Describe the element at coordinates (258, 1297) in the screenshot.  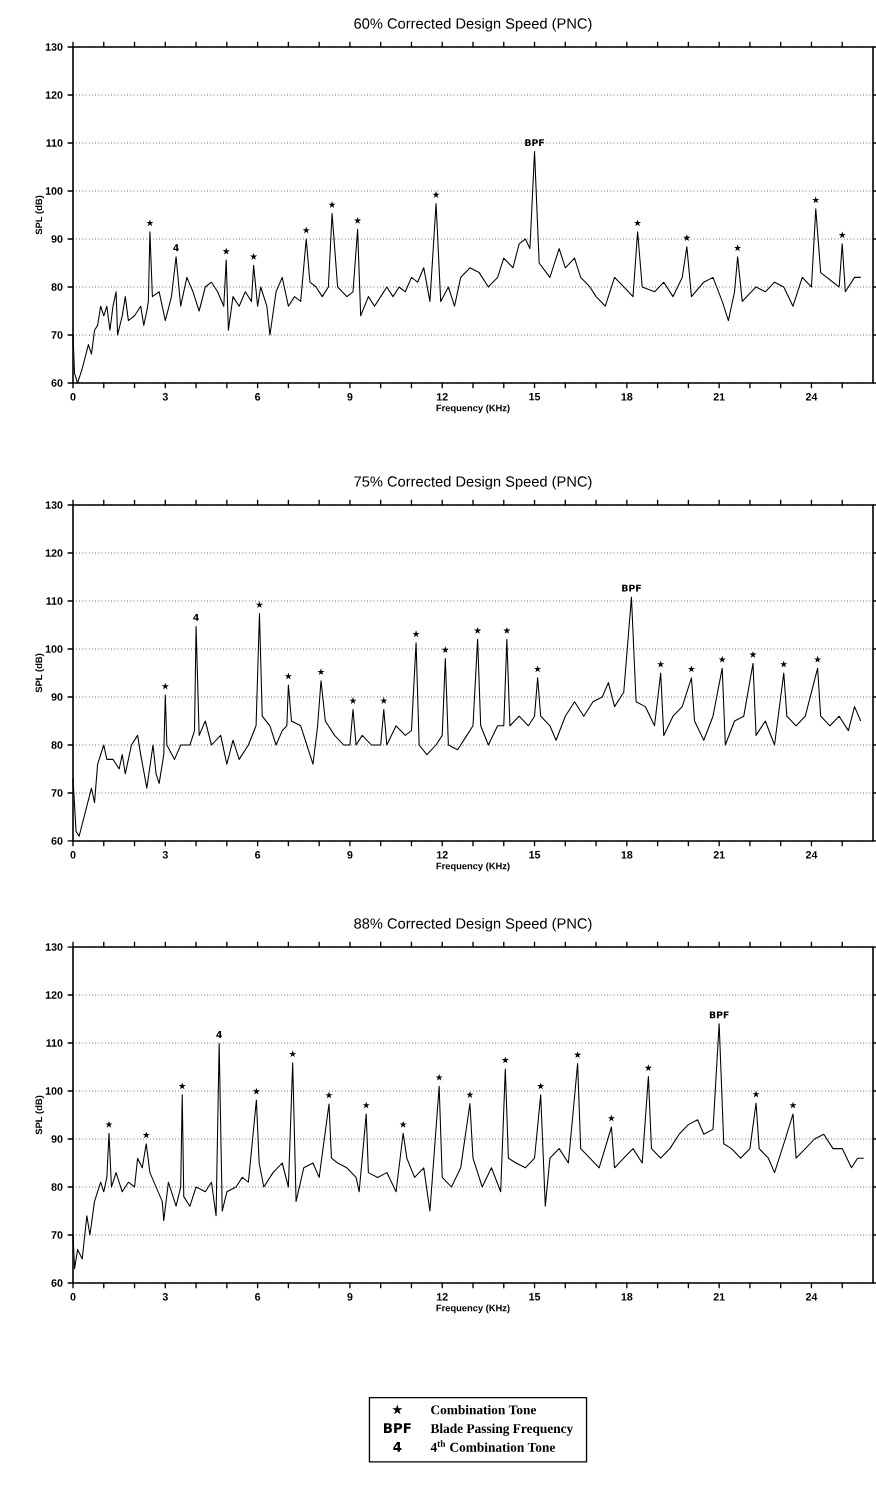
I see `x-tick-label: 6` at that location.